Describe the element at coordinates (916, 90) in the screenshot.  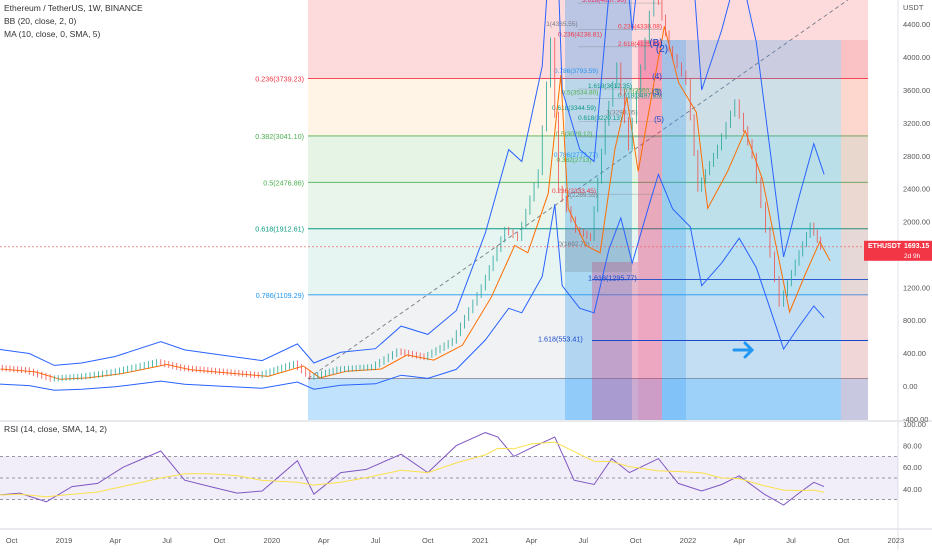
I see `price-tick-label: 3600.00` at that location.